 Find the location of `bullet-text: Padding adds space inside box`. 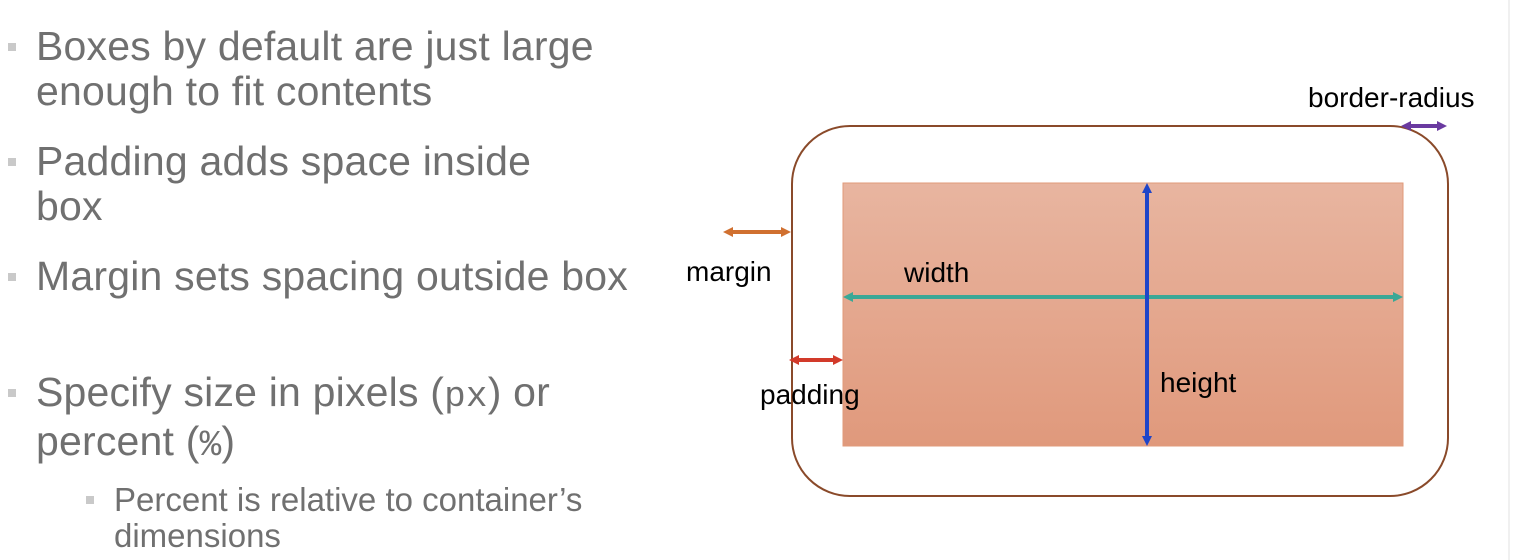

bullet-text: Padding adds space inside box is located at coordinates (284, 183).